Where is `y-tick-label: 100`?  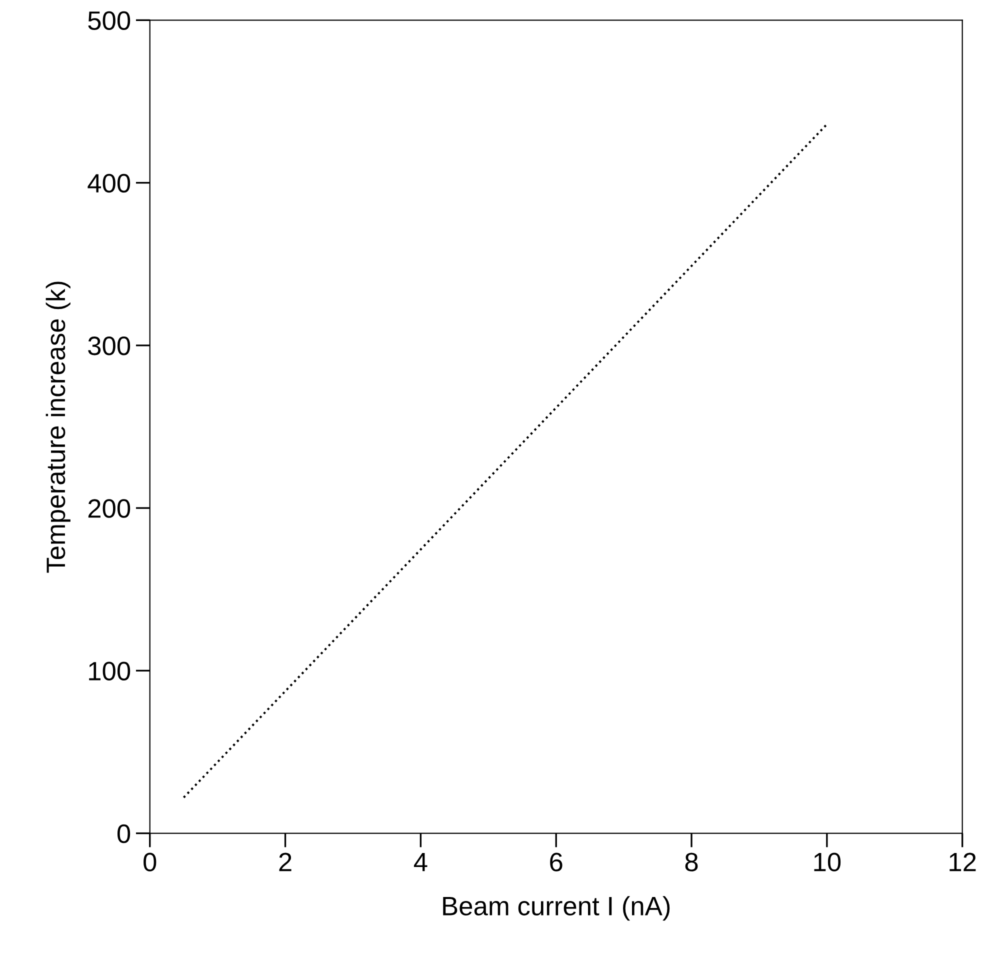 y-tick-label: 100 is located at coordinates (109, 671).